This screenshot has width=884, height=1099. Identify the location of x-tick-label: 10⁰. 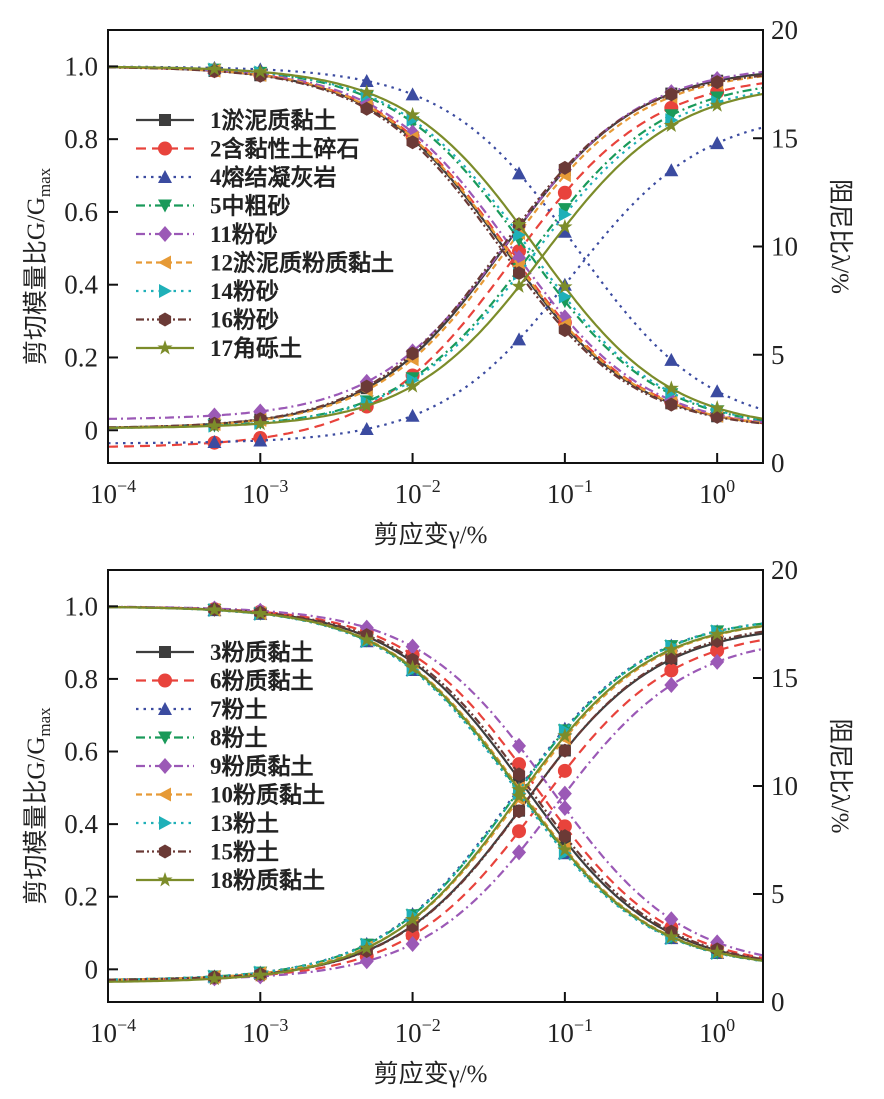
(717, 1031).